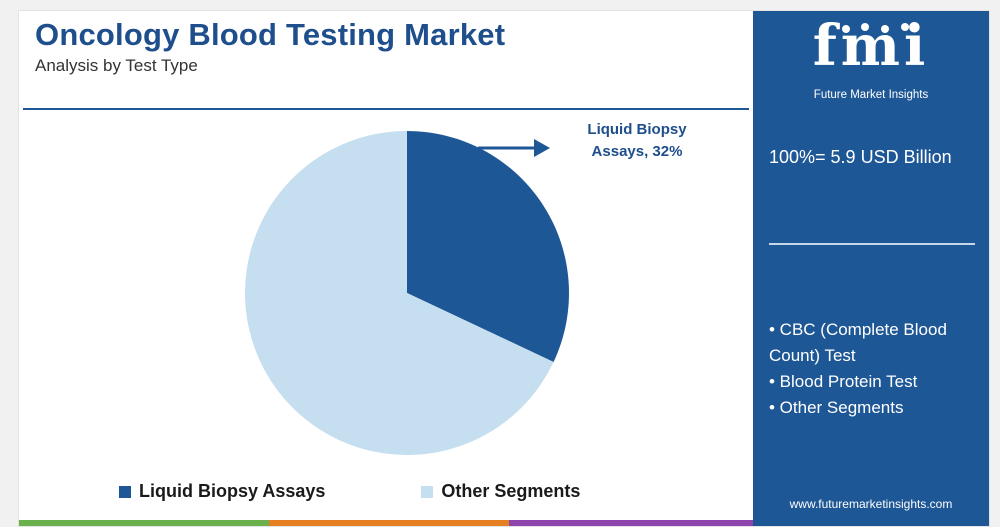 This screenshot has height=527, width=1000. I want to click on annotation-line-2: Assays, 32%, so click(637, 151).